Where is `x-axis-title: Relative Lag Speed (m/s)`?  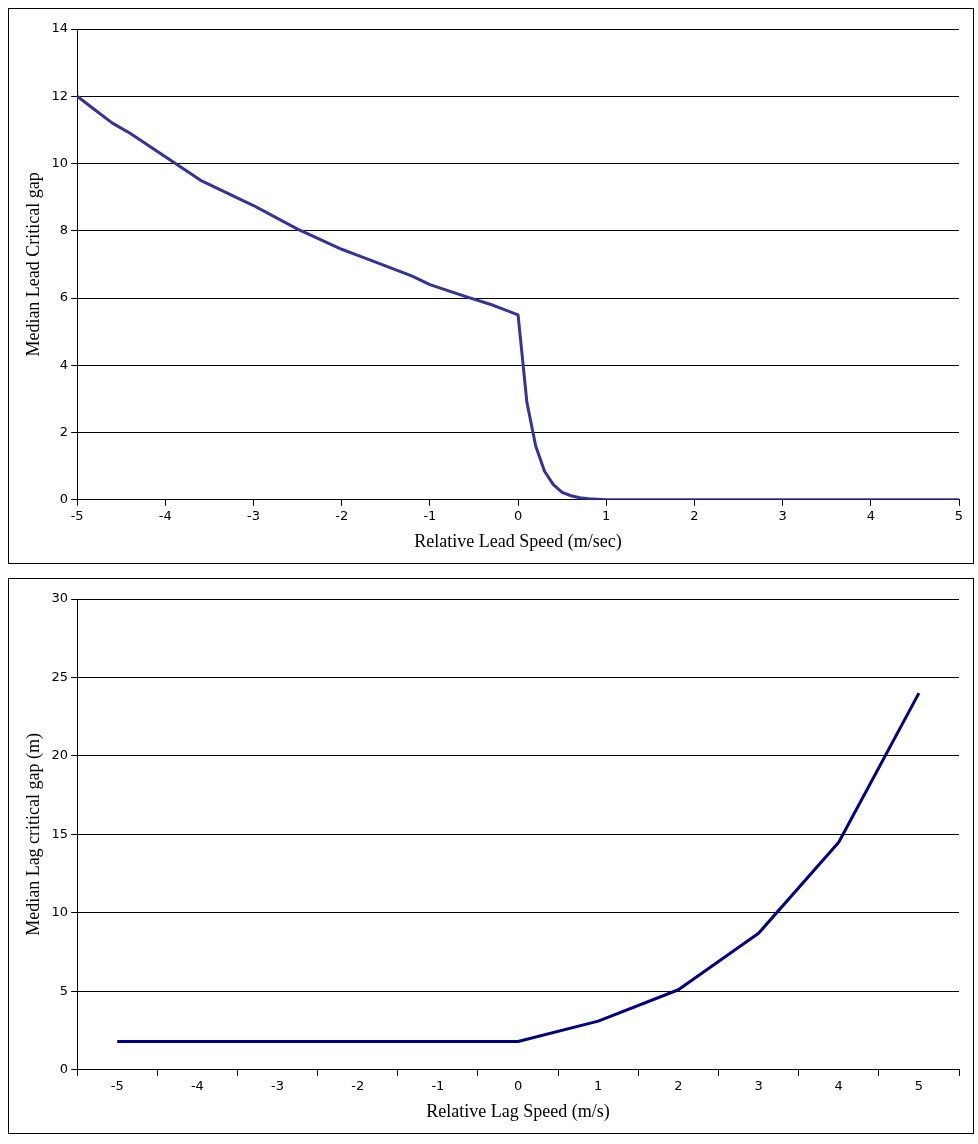 x-axis-title: Relative Lag Speed (m/s) is located at coordinates (518, 1111).